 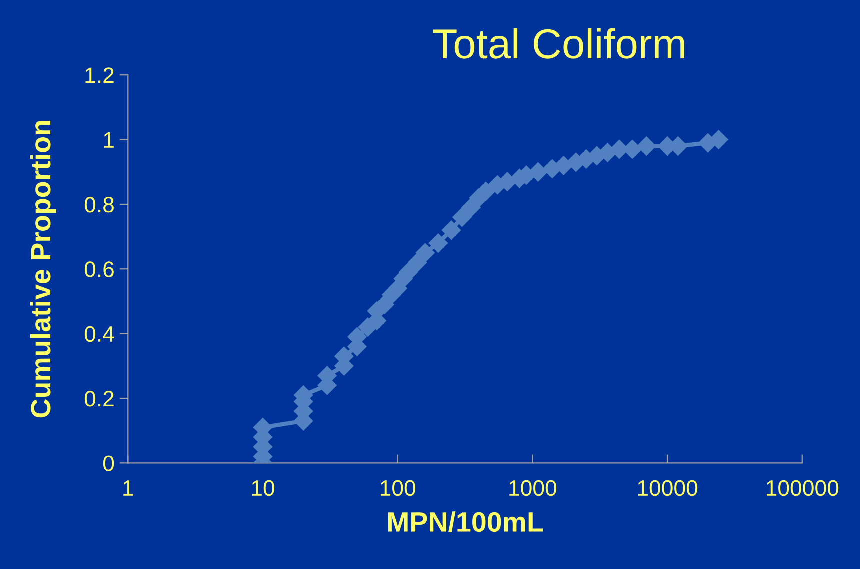 I want to click on y-axis-title: Cumulative Proportion, so click(x=43, y=269).